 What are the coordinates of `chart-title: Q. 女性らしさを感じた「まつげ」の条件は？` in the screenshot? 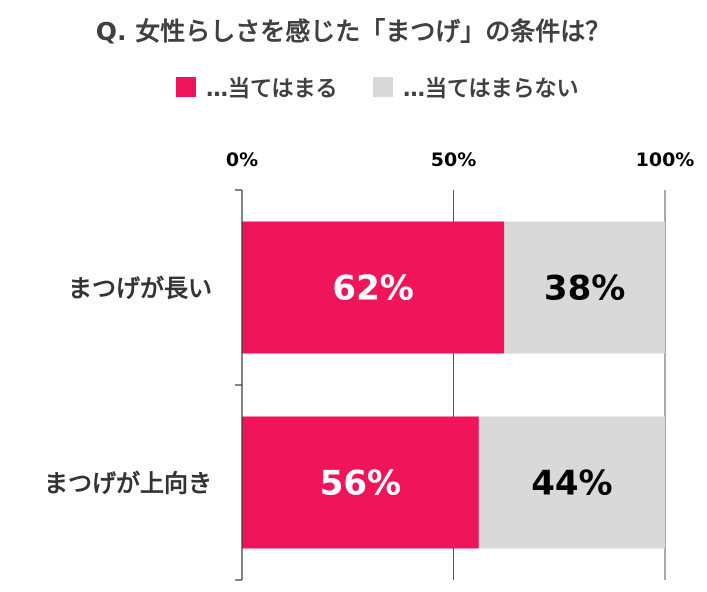 It's located at (353, 31).